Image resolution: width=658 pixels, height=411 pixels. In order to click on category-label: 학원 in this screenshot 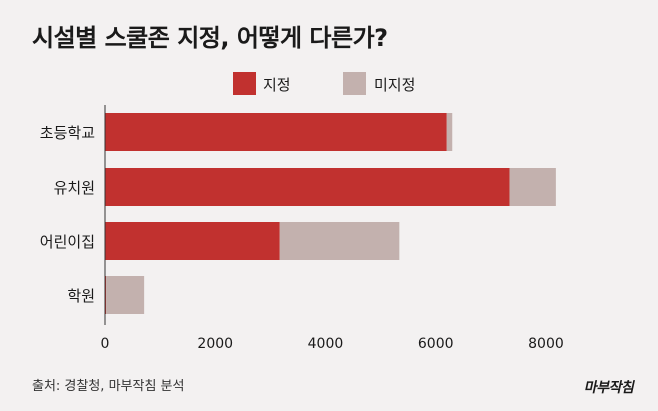, I will do `click(81, 296)`.